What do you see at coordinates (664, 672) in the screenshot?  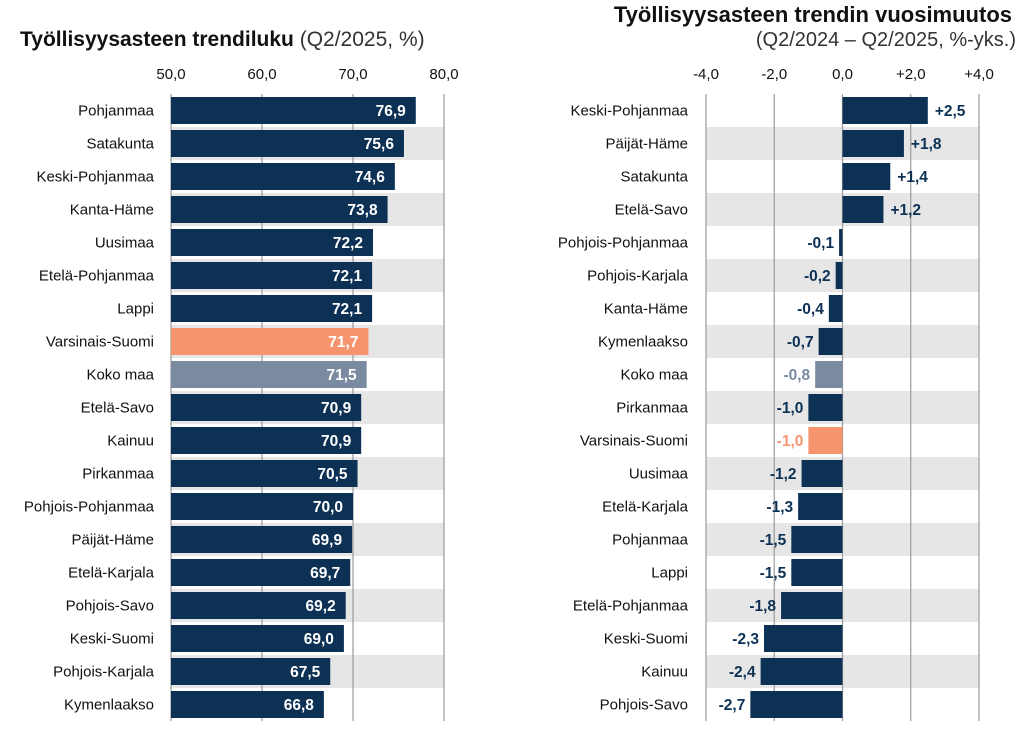 I see `right-category-label: Kainuu` at bounding box center [664, 672].